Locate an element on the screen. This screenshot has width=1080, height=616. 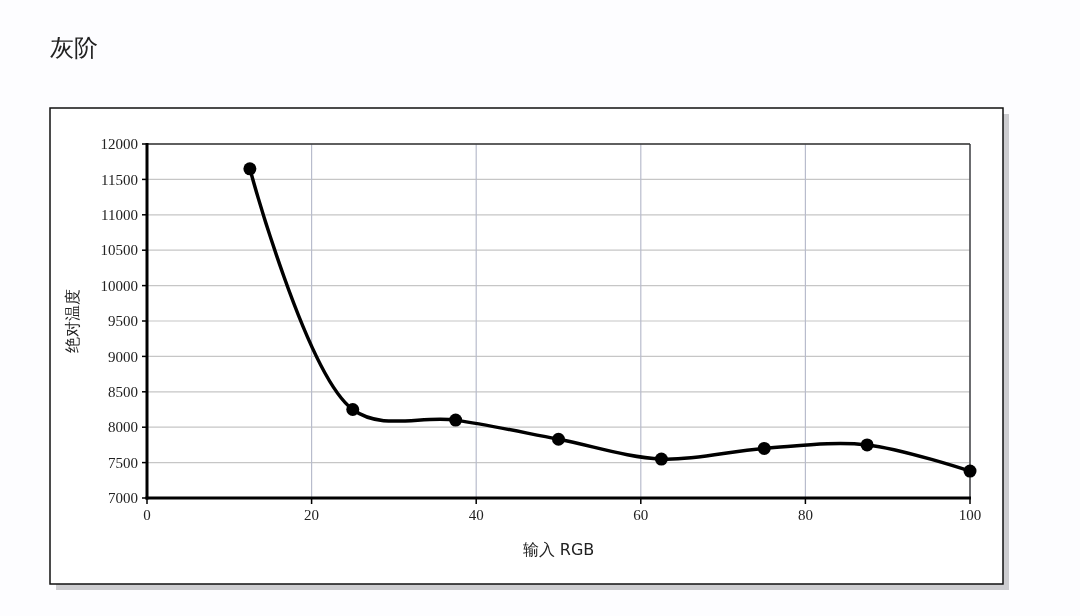
y-tick-label: 8500 is located at coordinates (123, 392).